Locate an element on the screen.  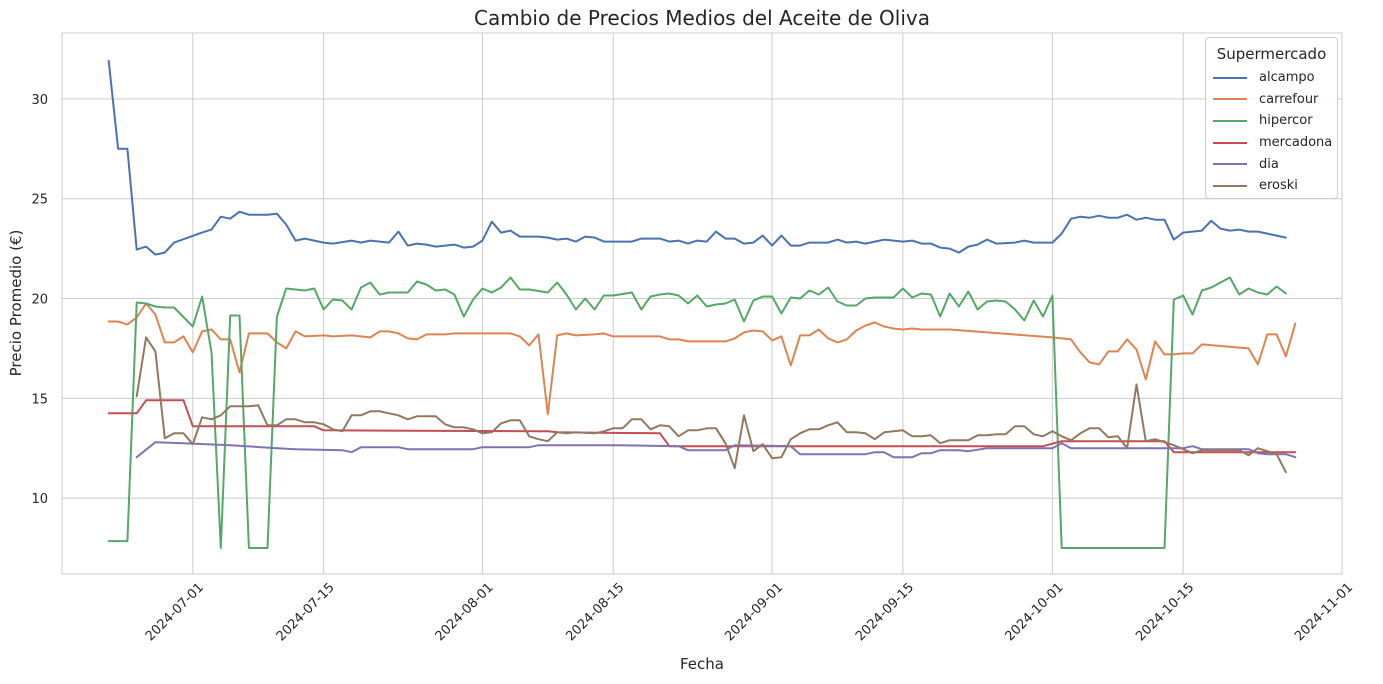
y-axis-label: Precio Promedio (€) is located at coordinates (16, 303).